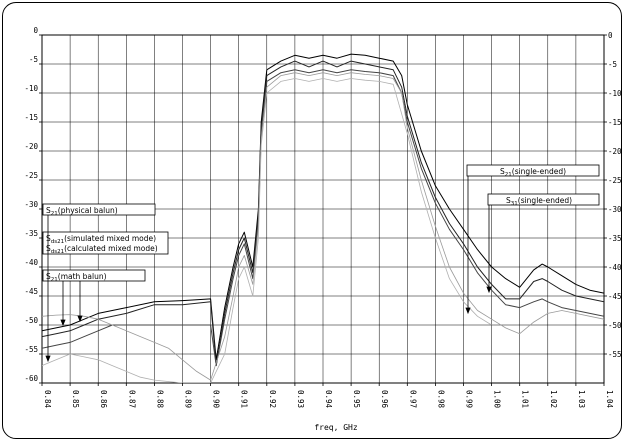 This screenshot has height=443, width=626. What do you see at coordinates (336, 427) in the screenshot?
I see `x-axis-label: freq, GHz` at bounding box center [336, 427].